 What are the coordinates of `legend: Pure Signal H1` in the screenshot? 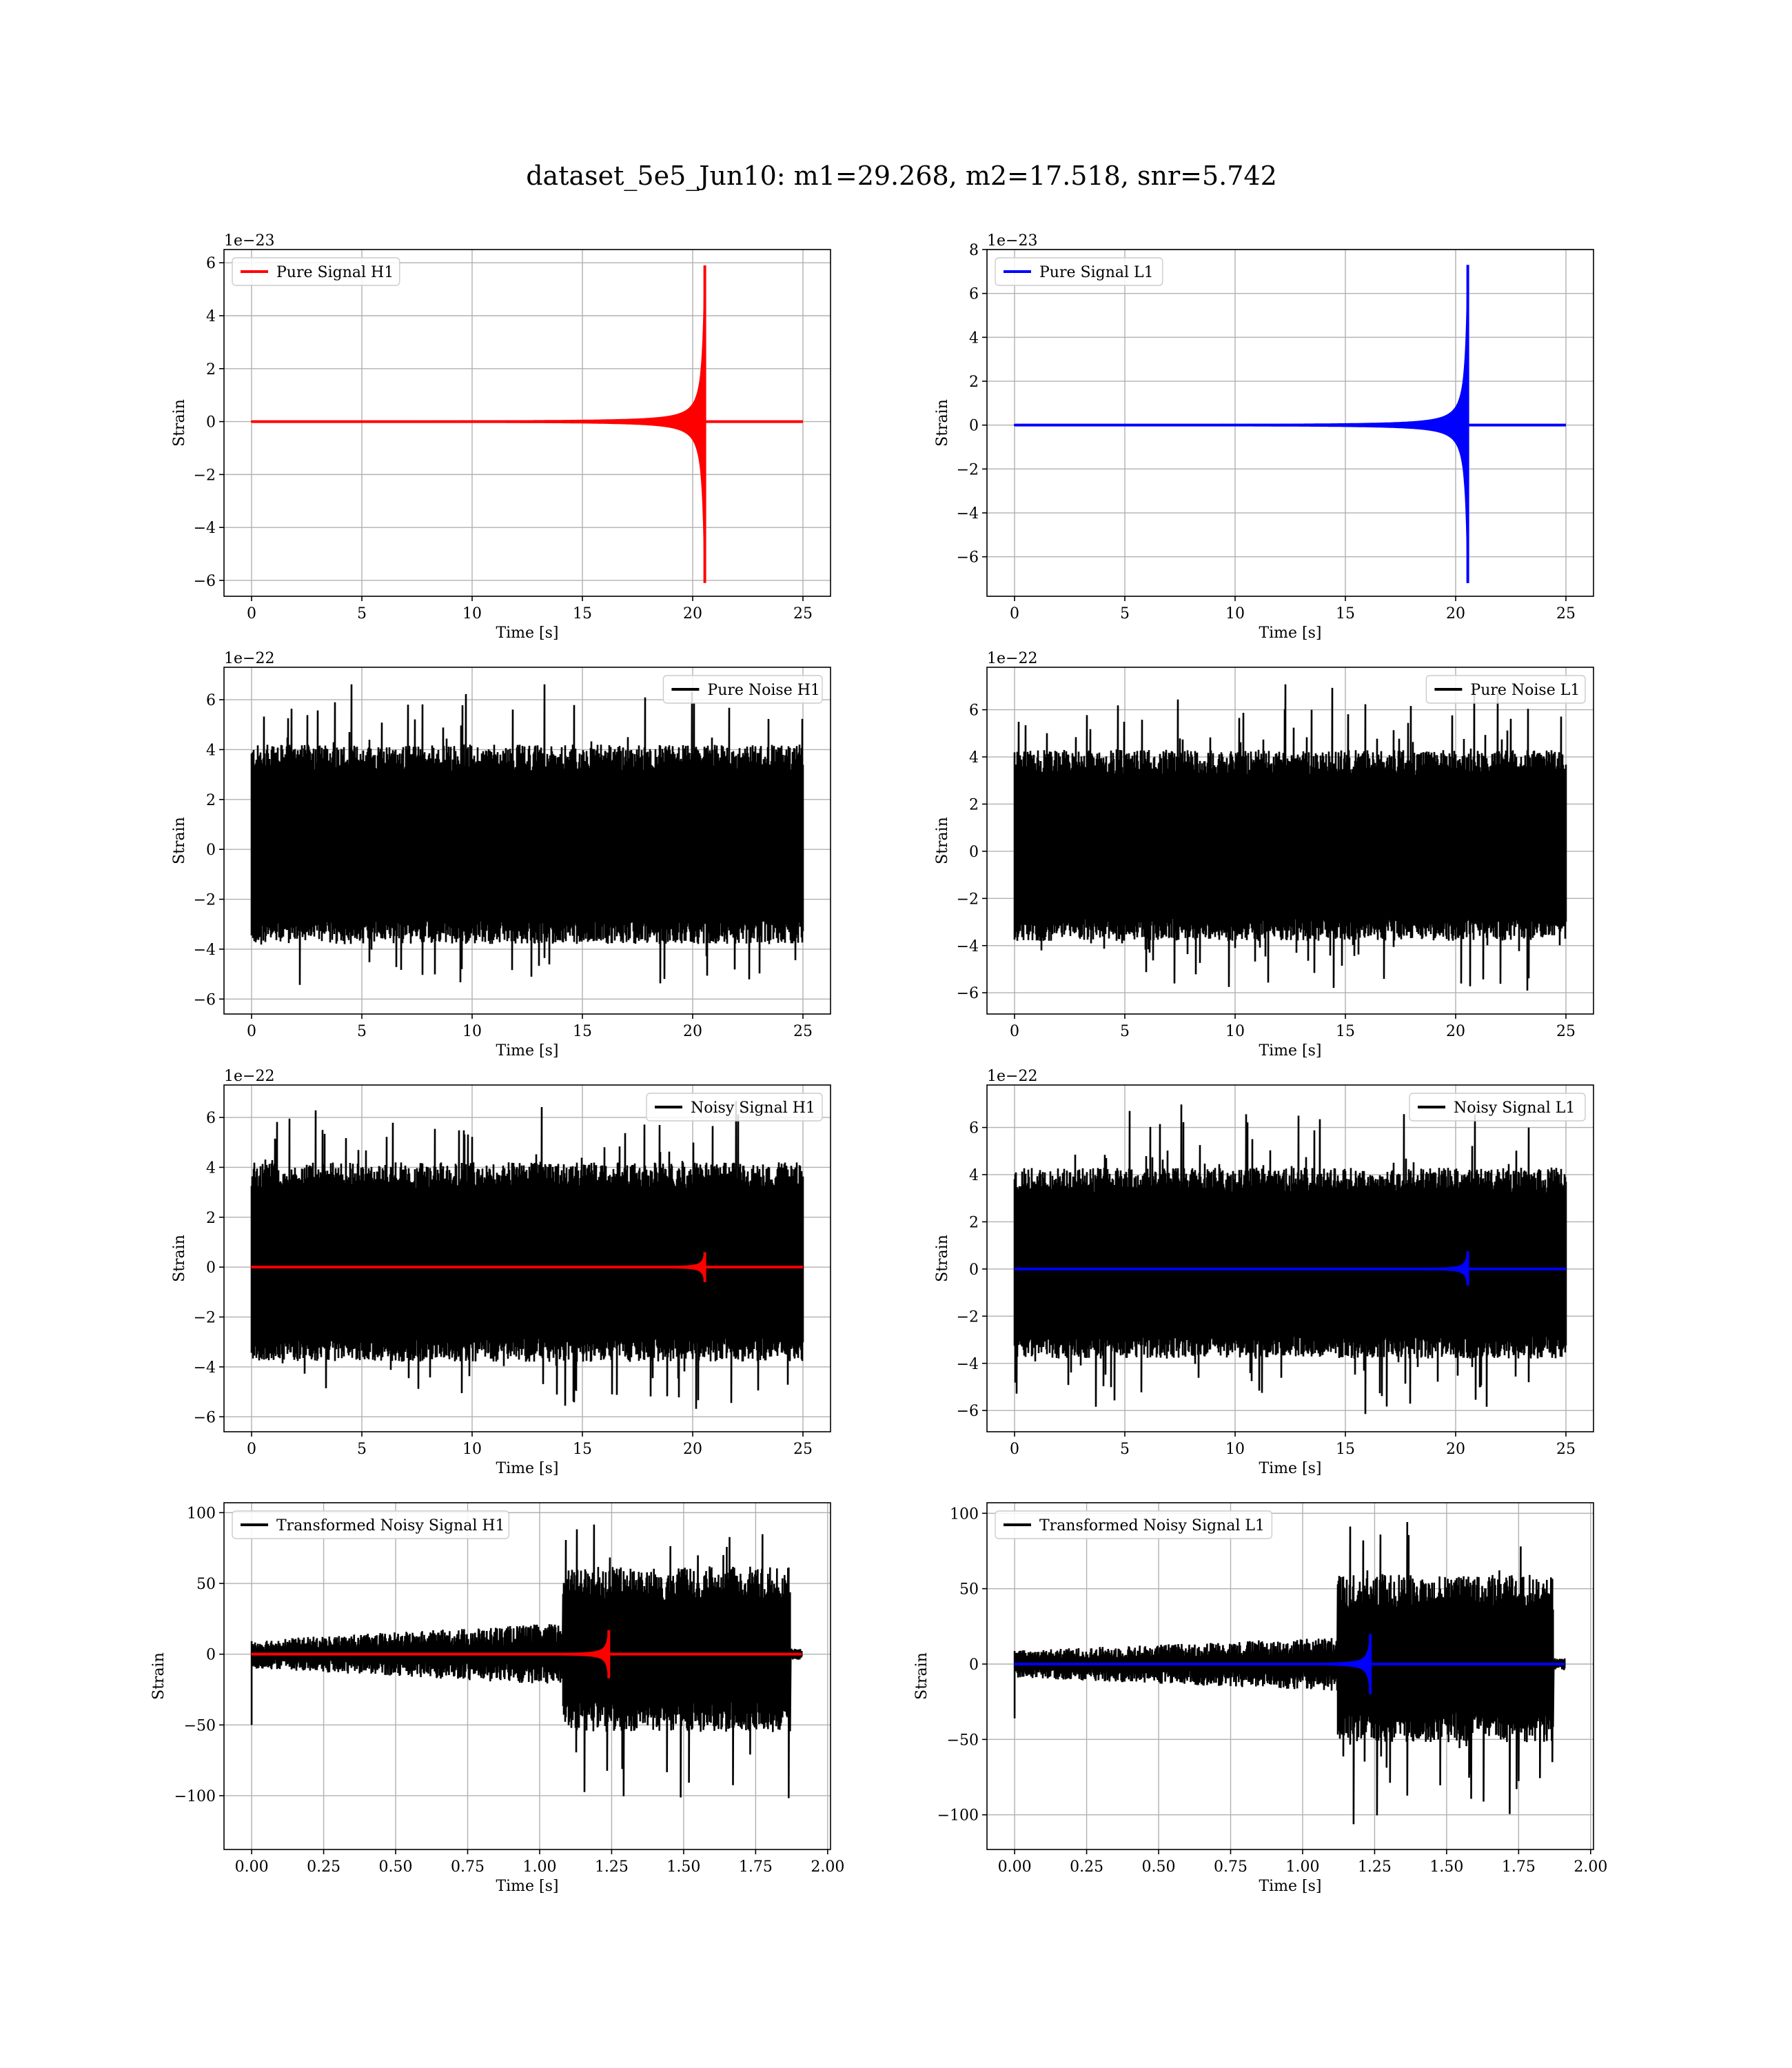 It's located at (316, 271).